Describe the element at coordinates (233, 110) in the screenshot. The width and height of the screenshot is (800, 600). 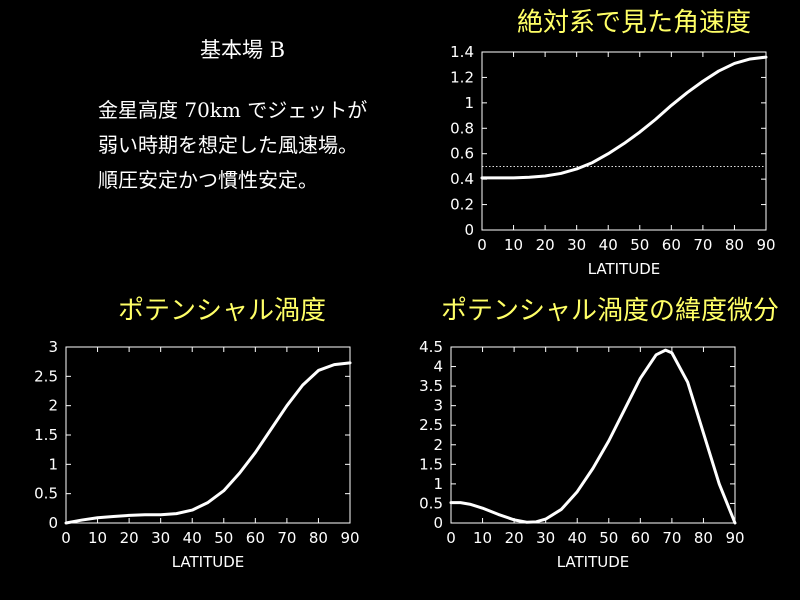
I see `description-line-1: 金星高度 70km でジェットが` at that location.